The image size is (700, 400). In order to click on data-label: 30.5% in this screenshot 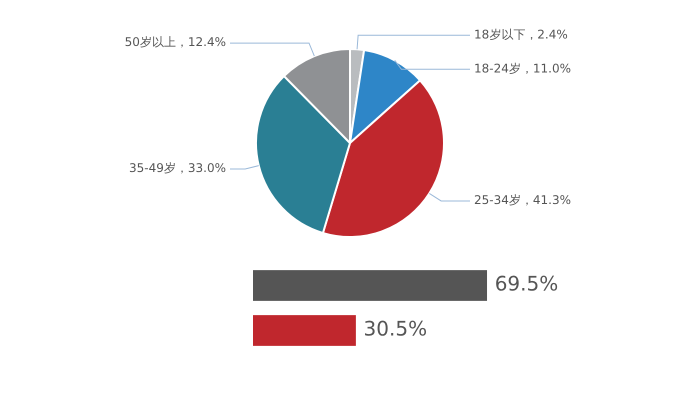, I will do `click(396, 328)`.